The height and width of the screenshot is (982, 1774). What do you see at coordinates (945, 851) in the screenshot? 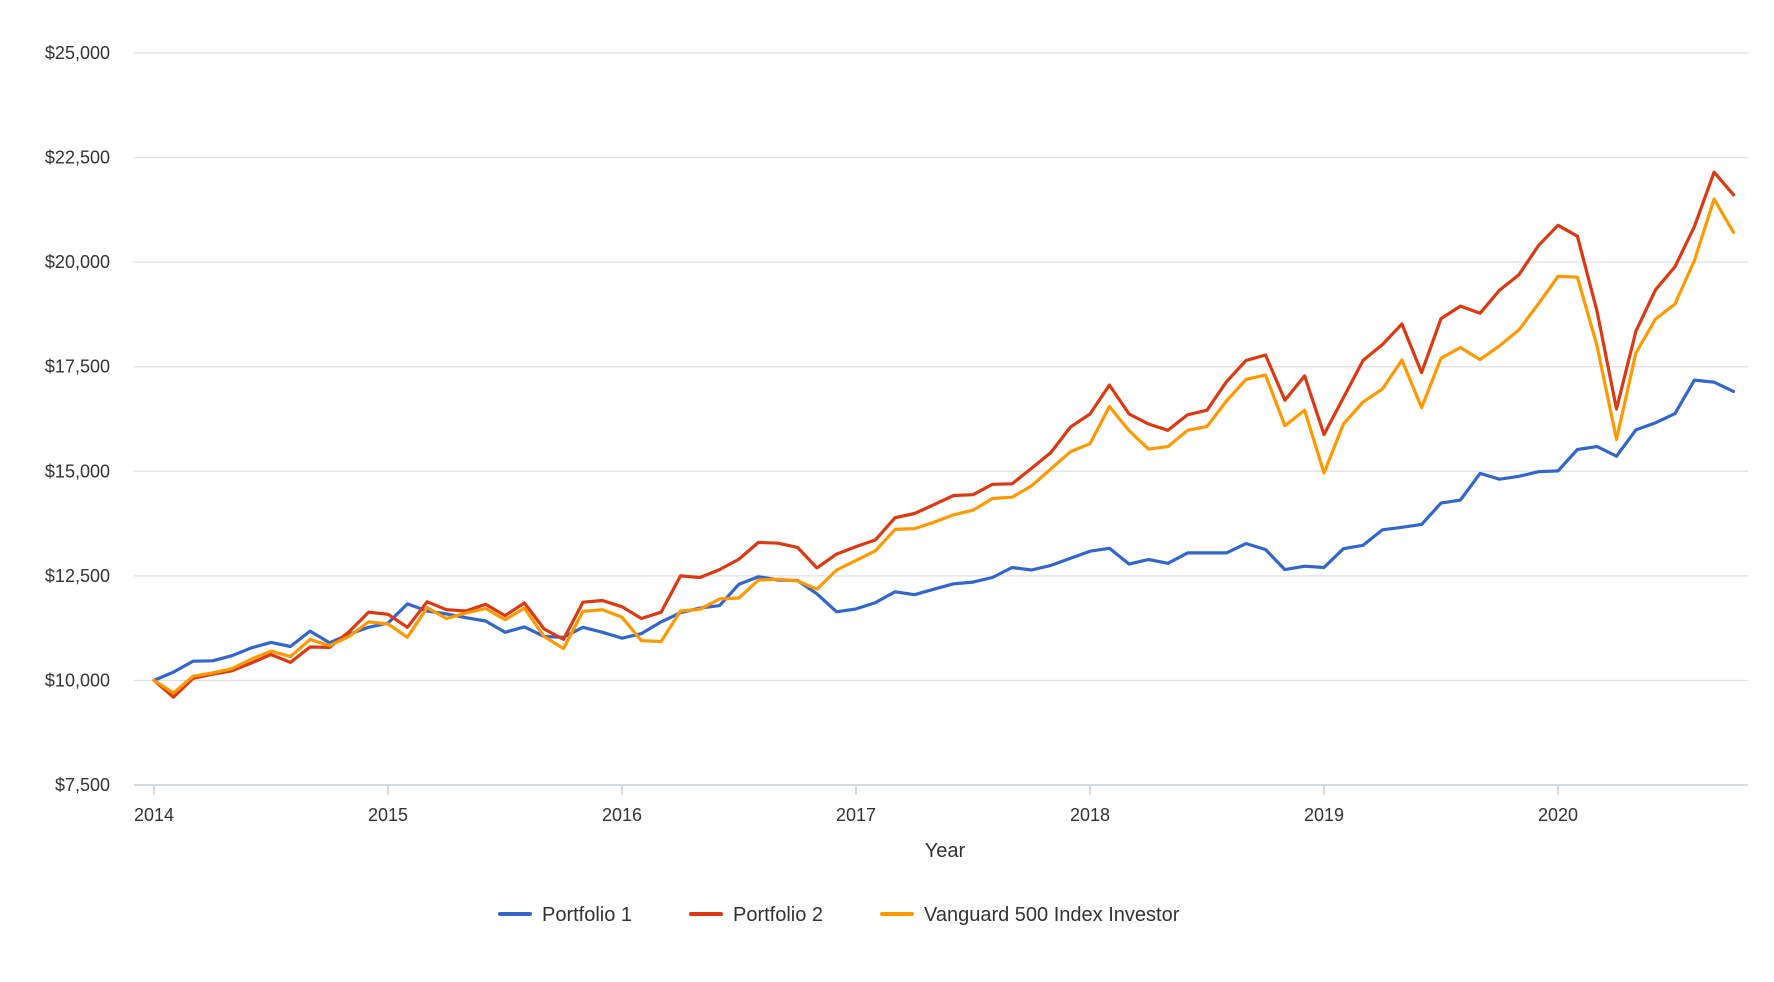
I see `x-axis-title: Year` at bounding box center [945, 851].